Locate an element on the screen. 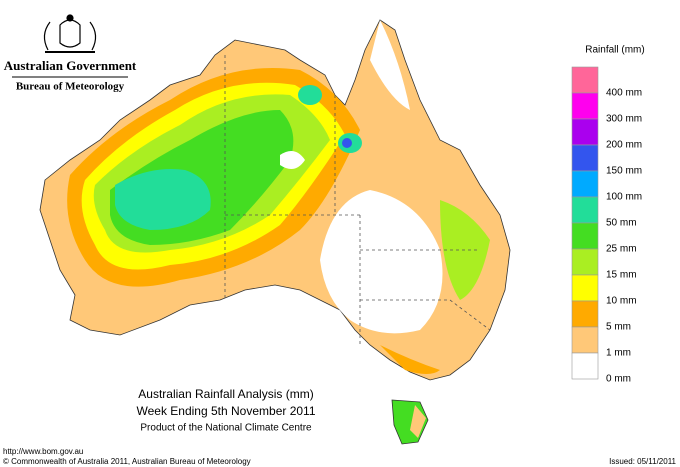 The image size is (680, 467). legend-label: 25 mm is located at coordinates (621, 249).